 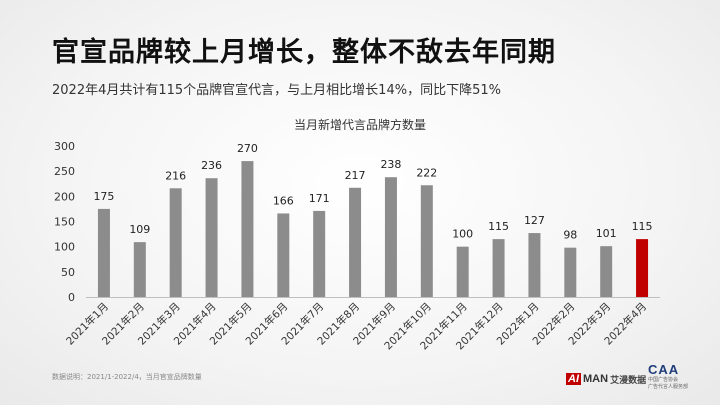 I want to click on bar-value-label: 166, so click(x=283, y=200).